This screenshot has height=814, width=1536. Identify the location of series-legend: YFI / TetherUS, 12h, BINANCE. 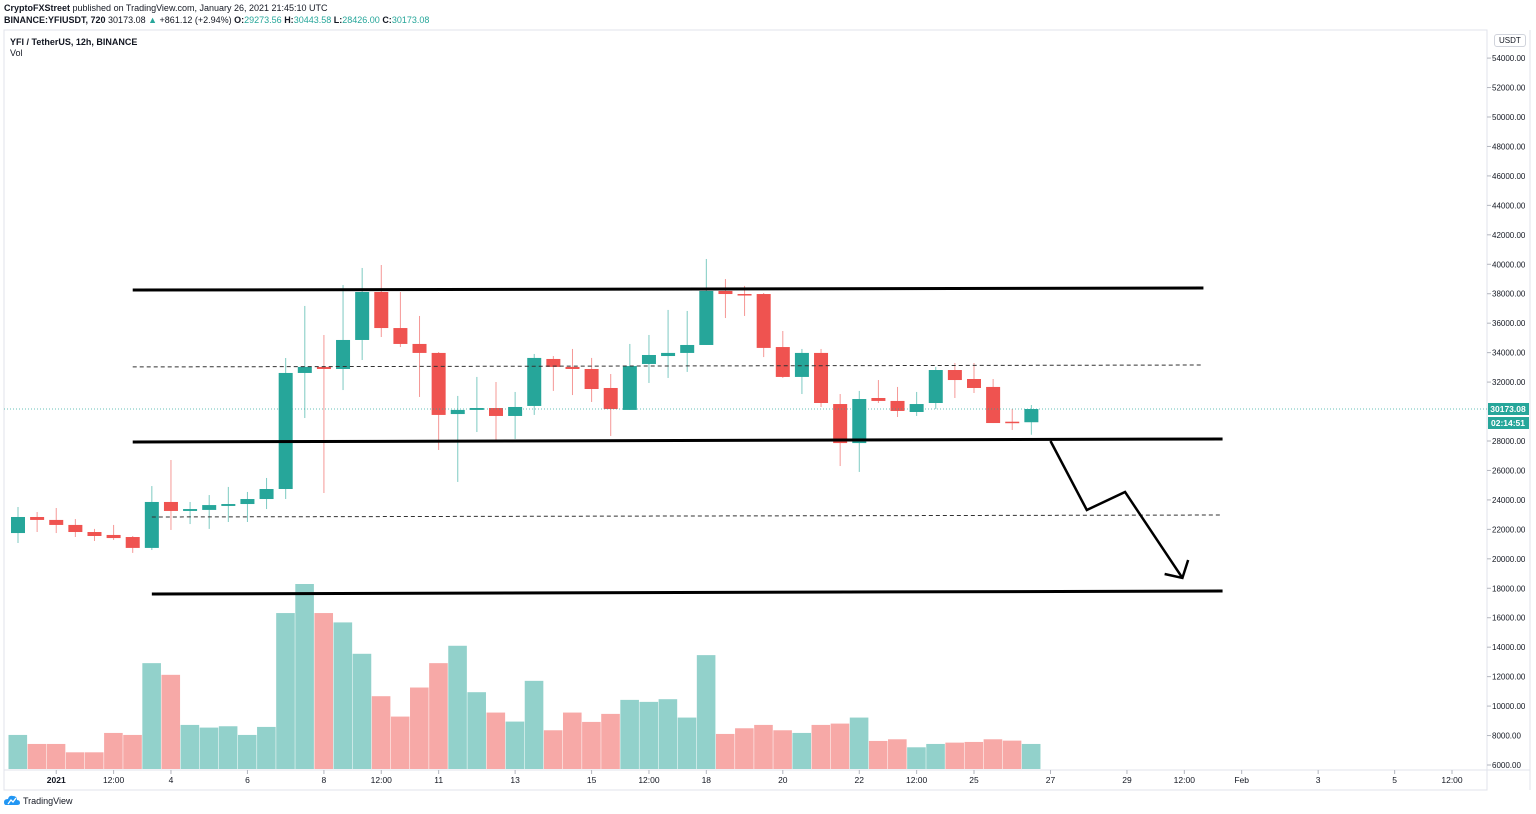
(74, 42).